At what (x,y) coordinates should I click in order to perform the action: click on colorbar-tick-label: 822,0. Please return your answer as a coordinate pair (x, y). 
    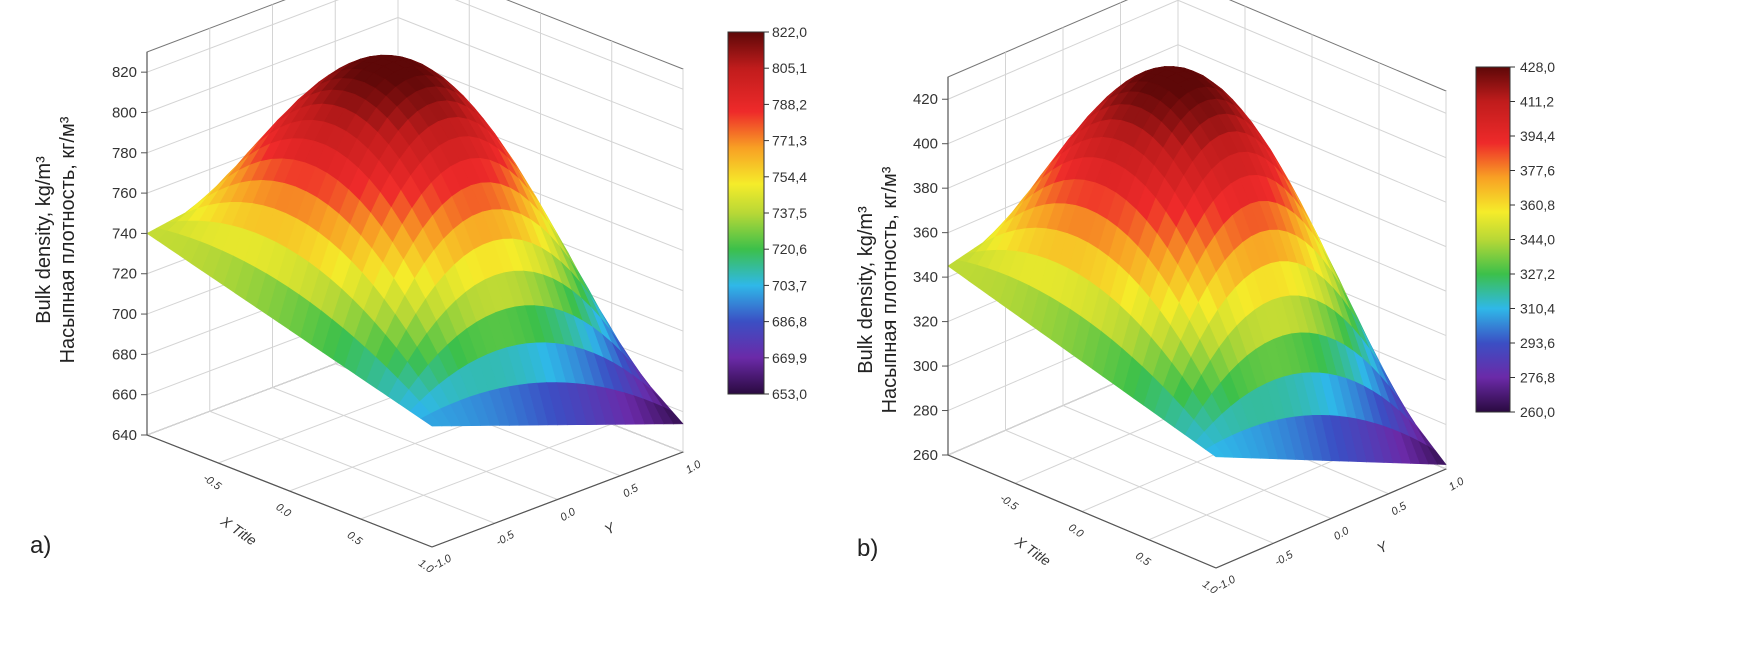
    Looking at the image, I should click on (789, 32).